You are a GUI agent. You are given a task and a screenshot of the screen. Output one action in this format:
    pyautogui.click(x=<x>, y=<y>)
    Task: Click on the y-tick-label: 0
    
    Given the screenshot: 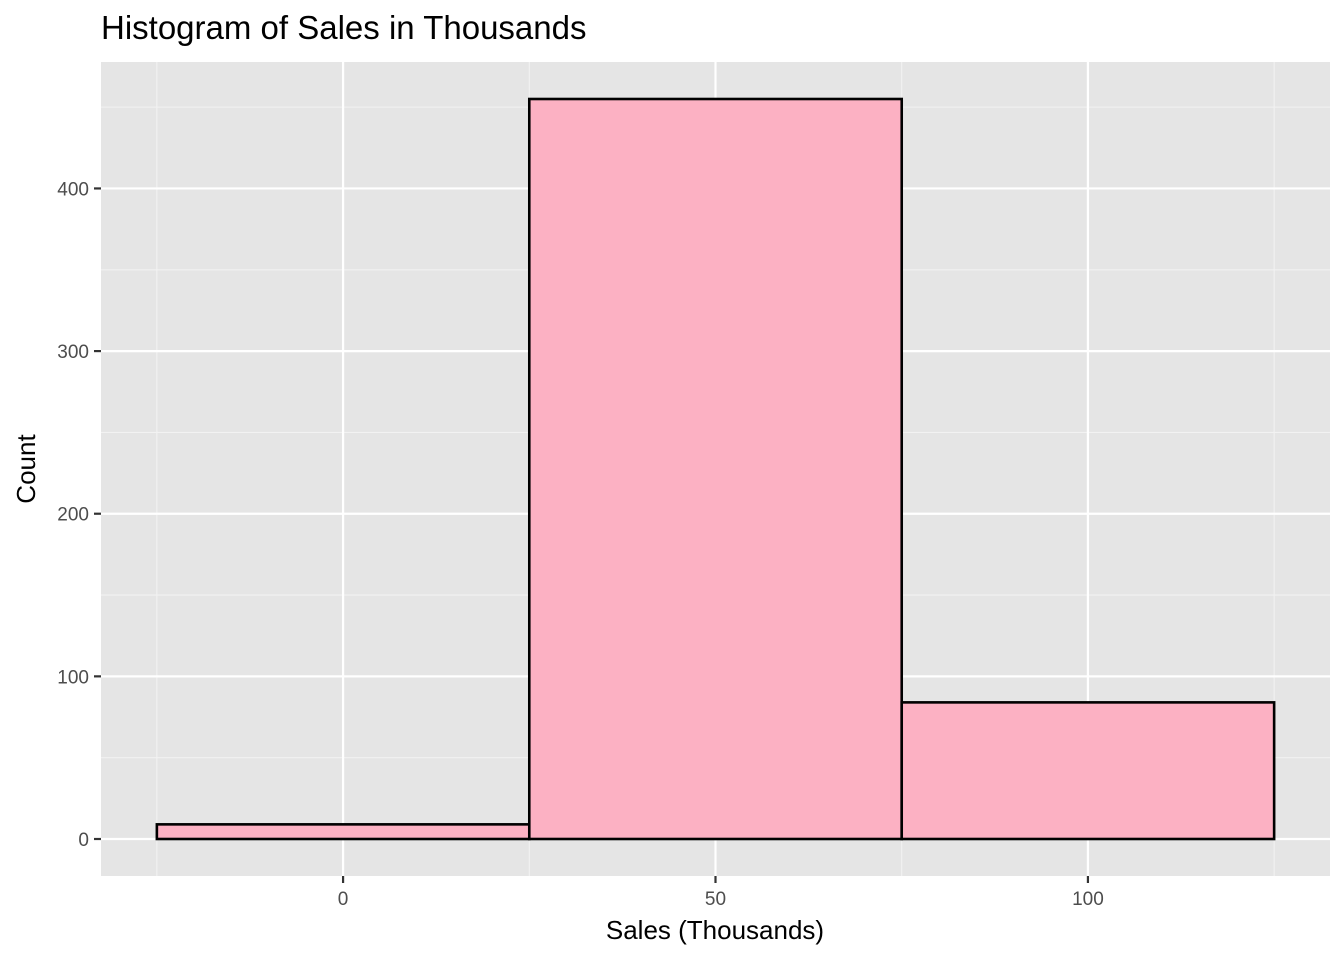 What is the action you would take?
    pyautogui.click(x=83, y=840)
    